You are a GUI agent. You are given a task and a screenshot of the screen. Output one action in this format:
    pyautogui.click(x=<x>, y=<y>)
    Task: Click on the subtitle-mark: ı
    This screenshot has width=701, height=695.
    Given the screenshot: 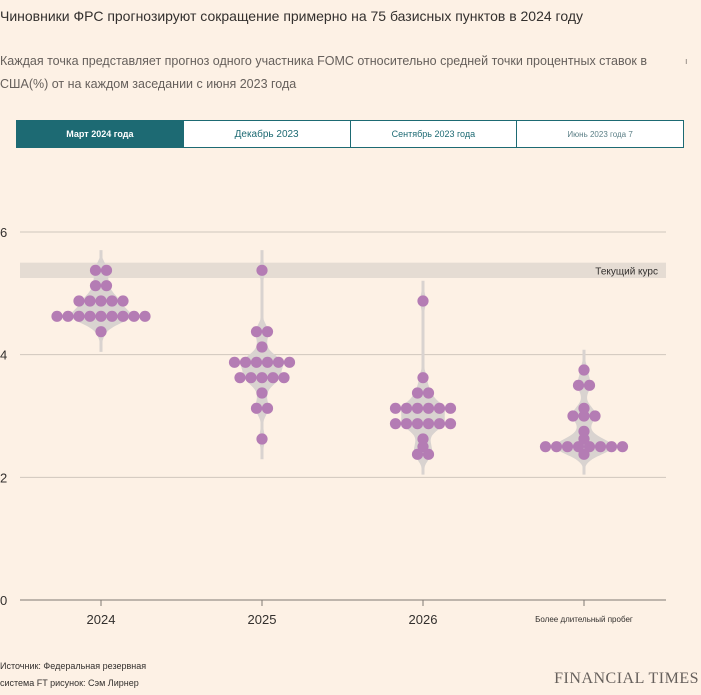 What is the action you would take?
    pyautogui.click(x=686, y=61)
    